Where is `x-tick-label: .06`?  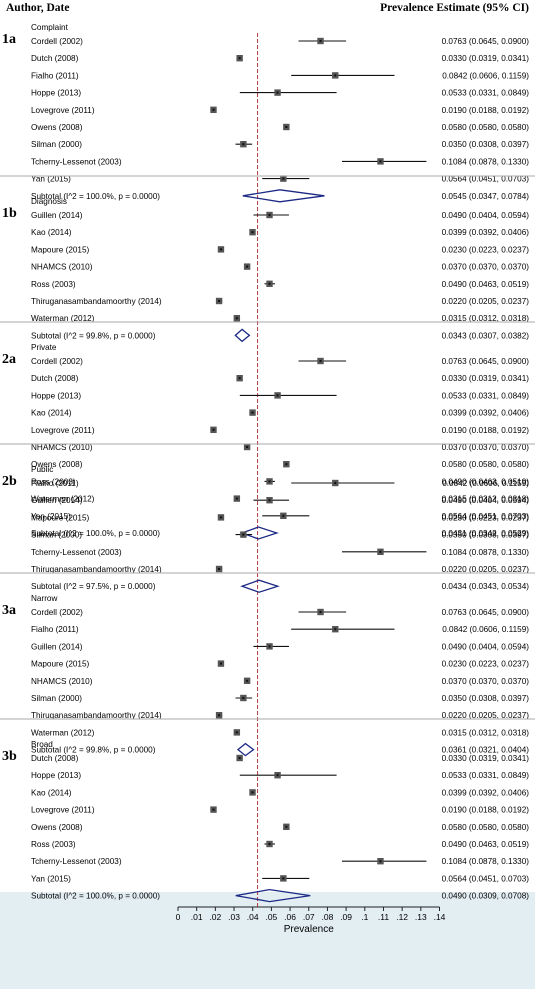 x-tick-label: .06 is located at coordinates (290, 917).